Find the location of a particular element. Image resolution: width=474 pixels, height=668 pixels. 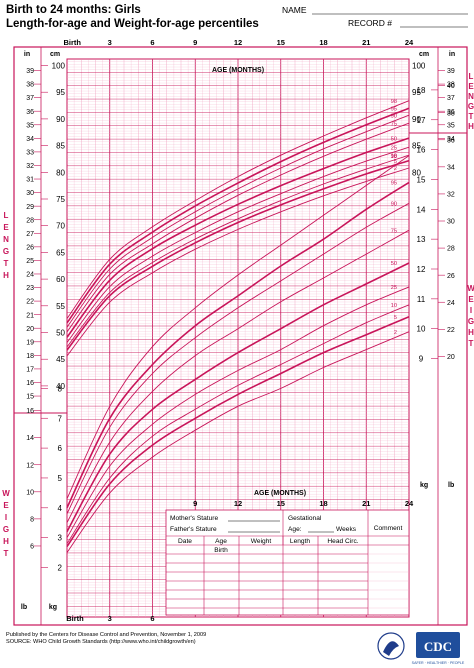

top-age-tick-label: 12 is located at coordinates (238, 42).